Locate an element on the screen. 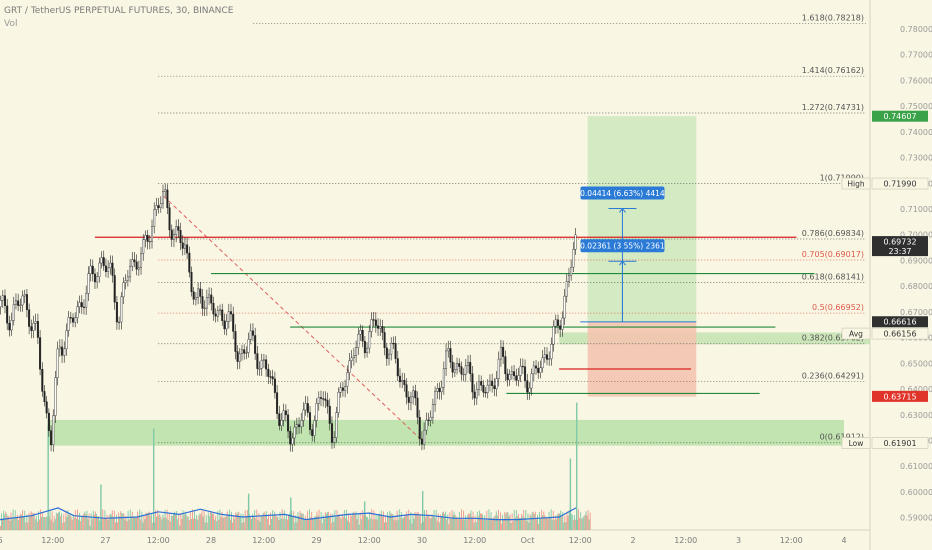 This screenshot has height=550, width=932. y-tick-label: 0.67000 is located at coordinates (916, 312).